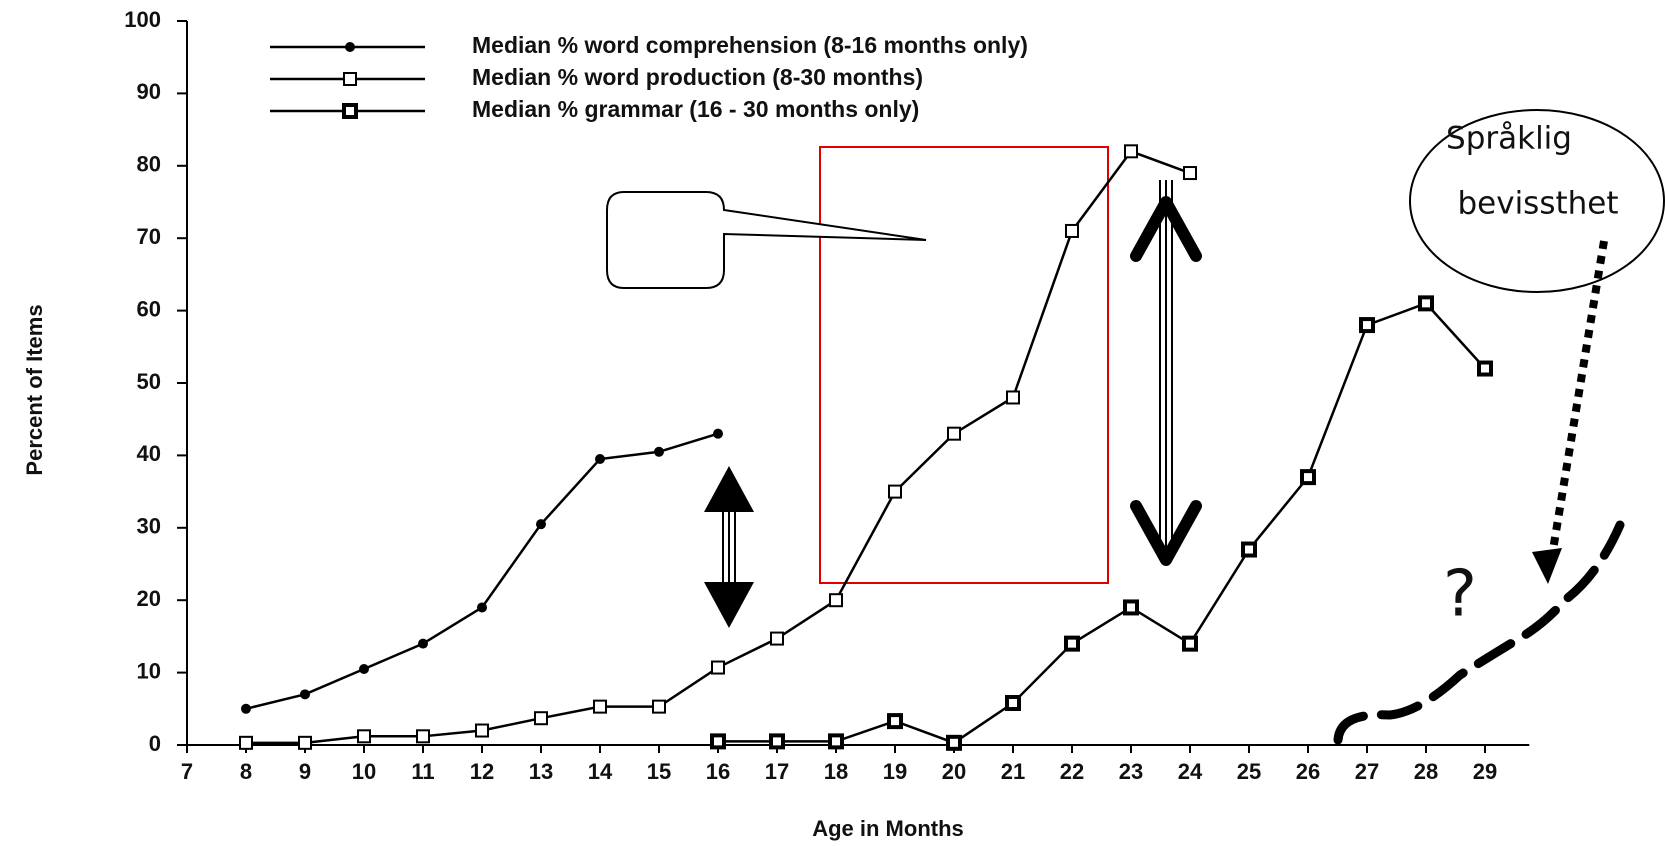  I want to click on y-tick-label: 90, so click(149, 91).